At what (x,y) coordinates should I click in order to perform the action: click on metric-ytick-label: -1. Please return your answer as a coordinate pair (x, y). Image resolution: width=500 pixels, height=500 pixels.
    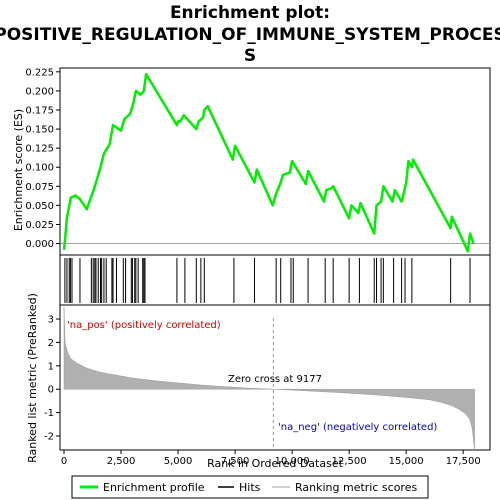
    Looking at the image, I should click on (49, 413).